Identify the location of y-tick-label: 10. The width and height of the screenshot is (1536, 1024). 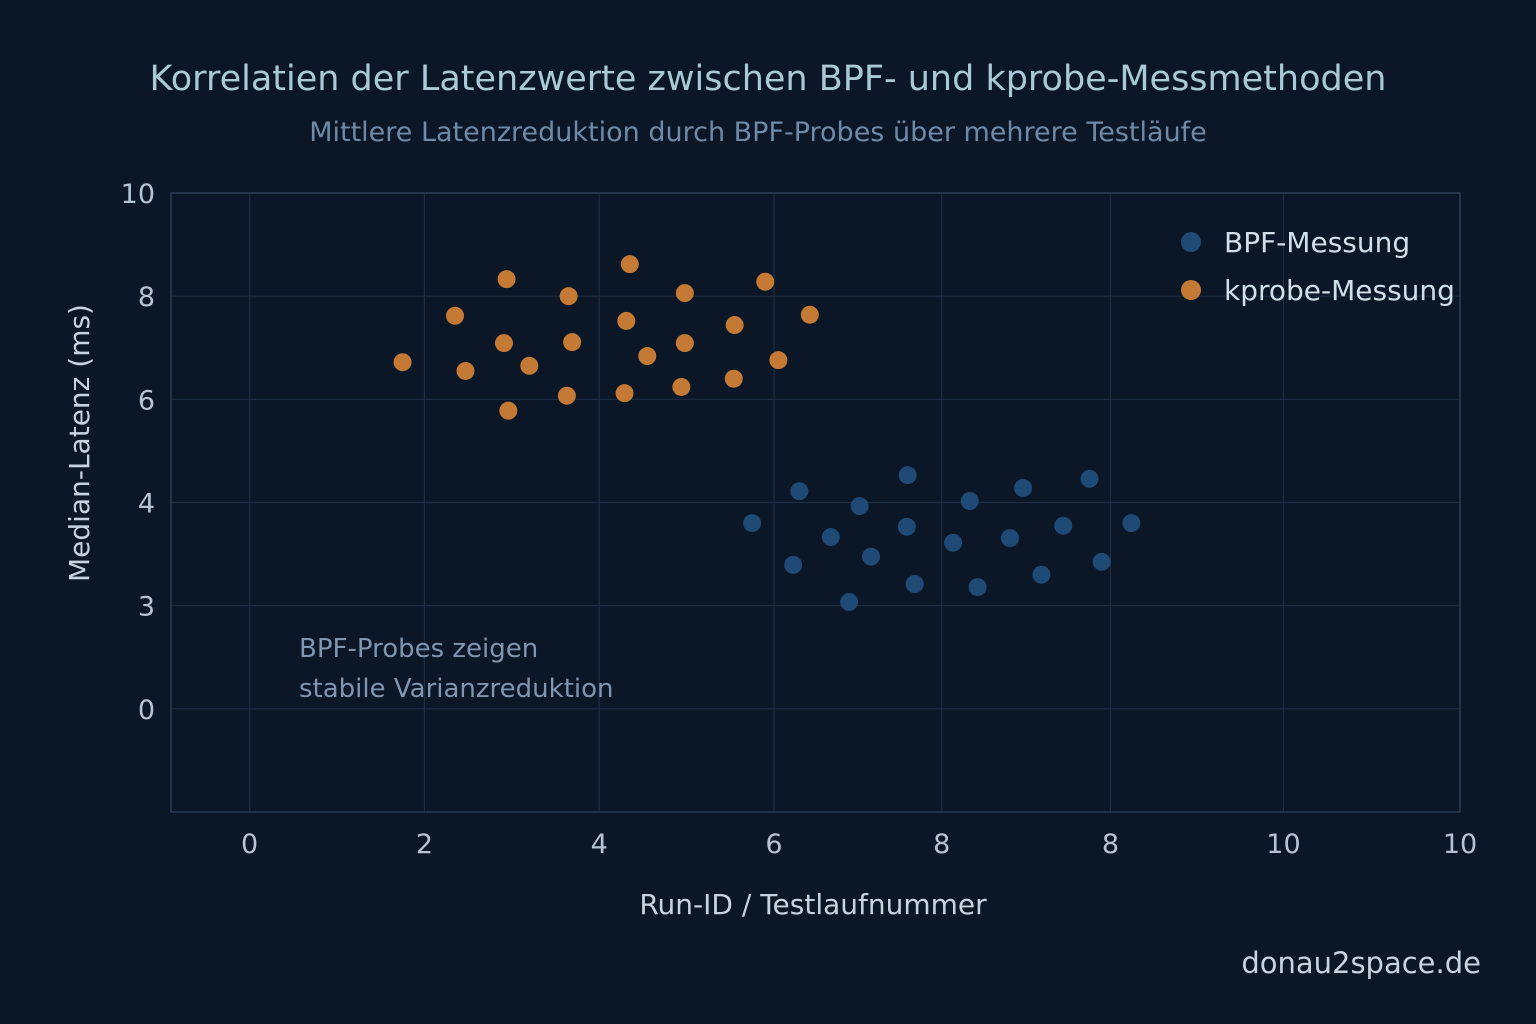
(138, 194).